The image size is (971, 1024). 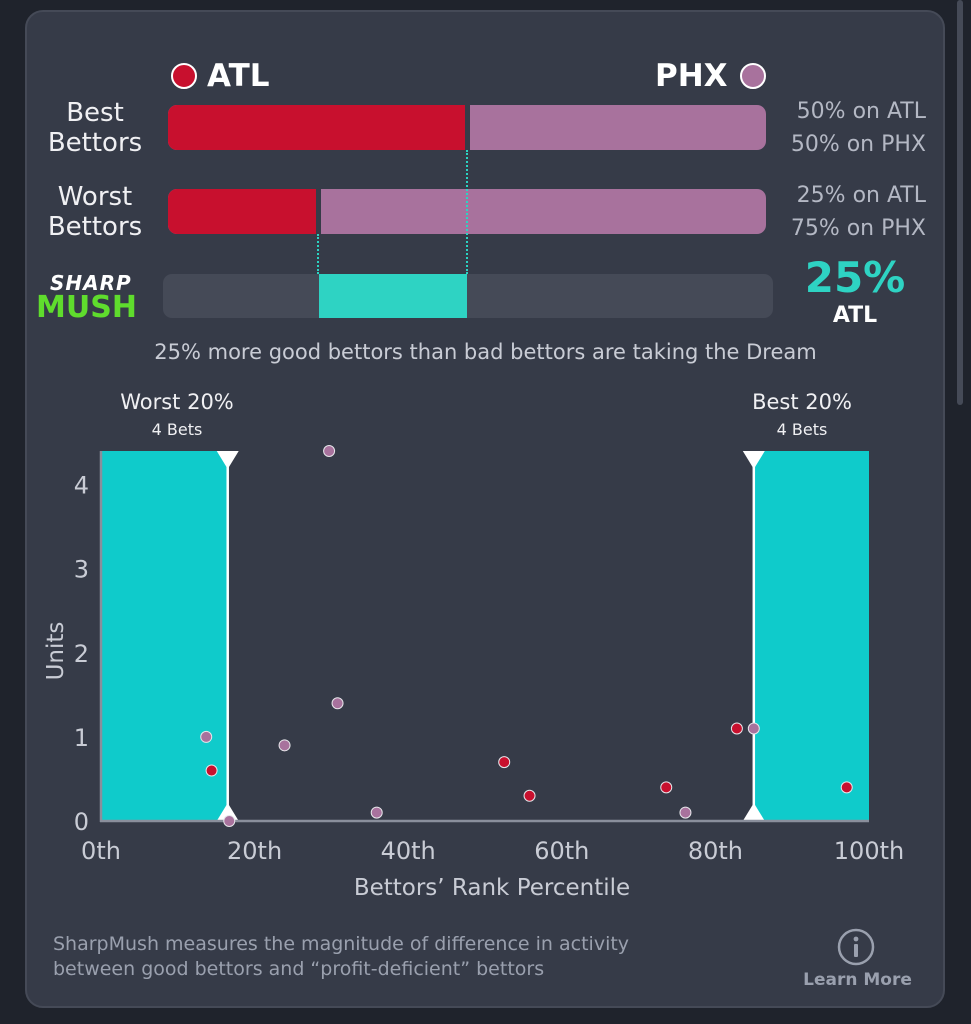 I want to click on band-worst, so click(x=164, y=636).